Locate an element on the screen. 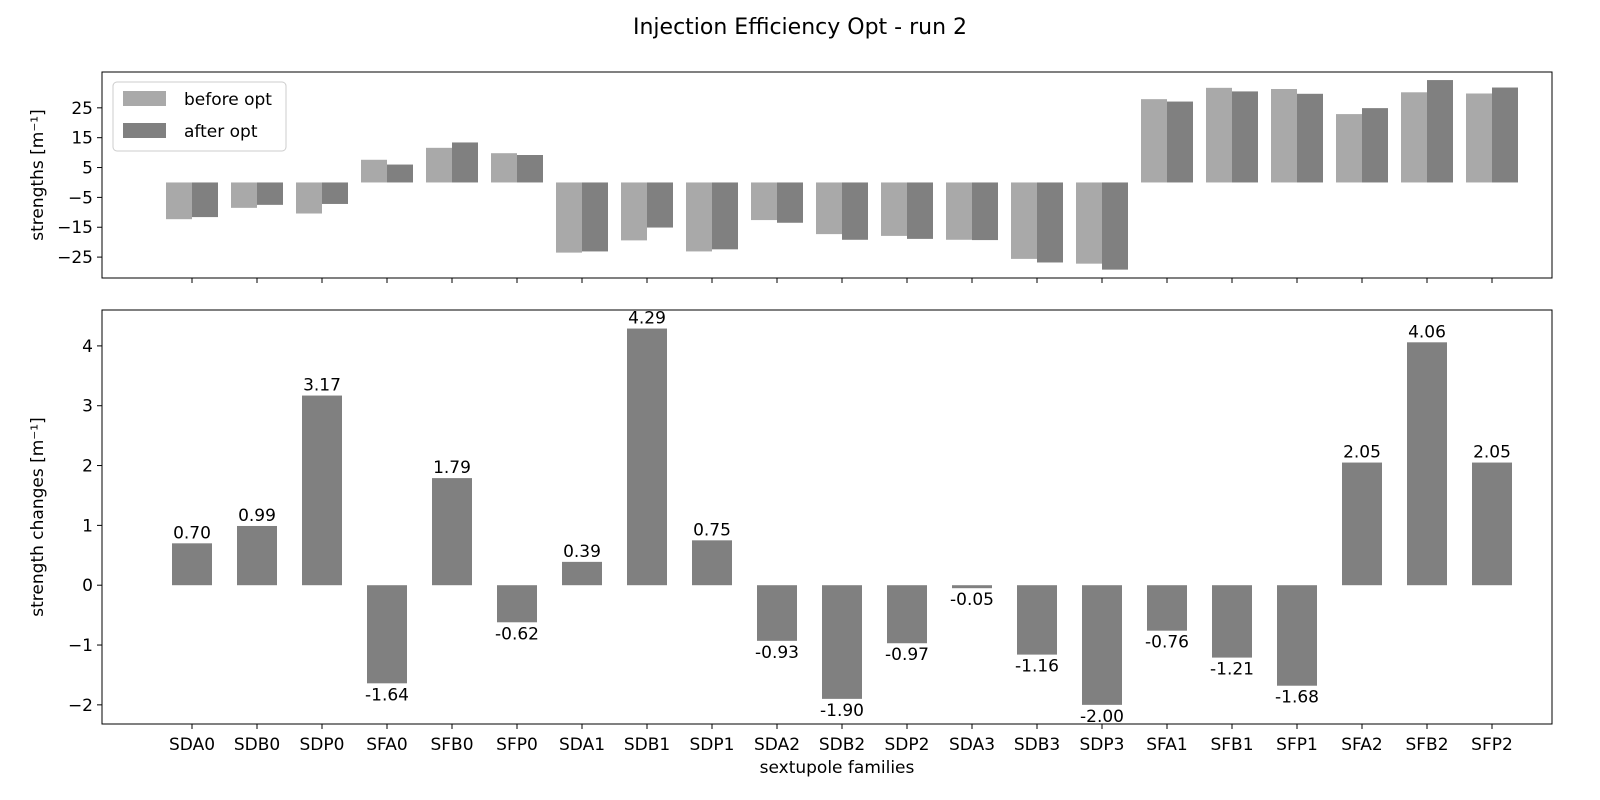 This screenshot has width=1600, height=800. bottom-bar-sfa2 is located at coordinates (1362, 524).